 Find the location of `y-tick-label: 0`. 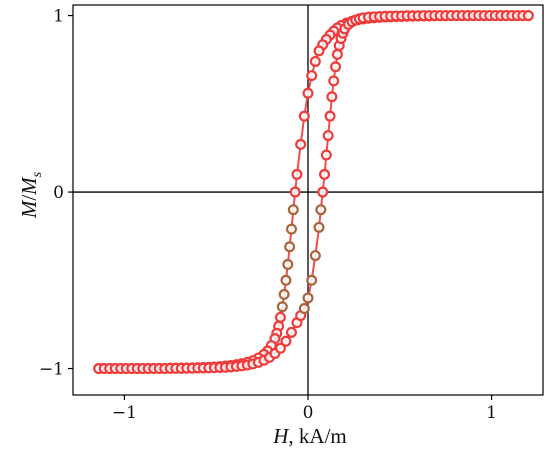

y-tick-label: 0 is located at coordinates (58, 193).